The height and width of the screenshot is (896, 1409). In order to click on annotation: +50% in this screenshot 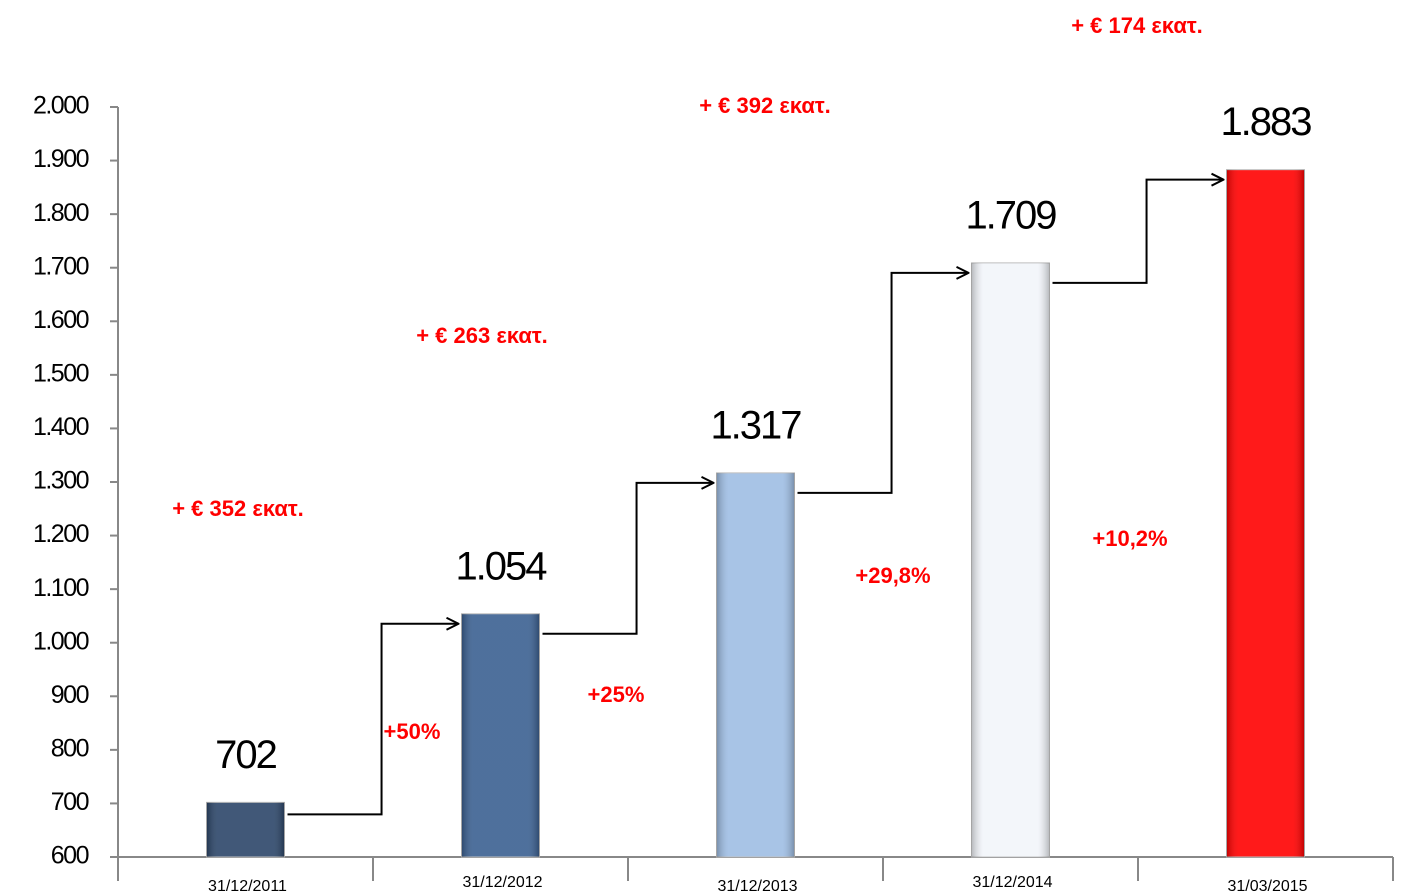, I will do `click(412, 731)`.